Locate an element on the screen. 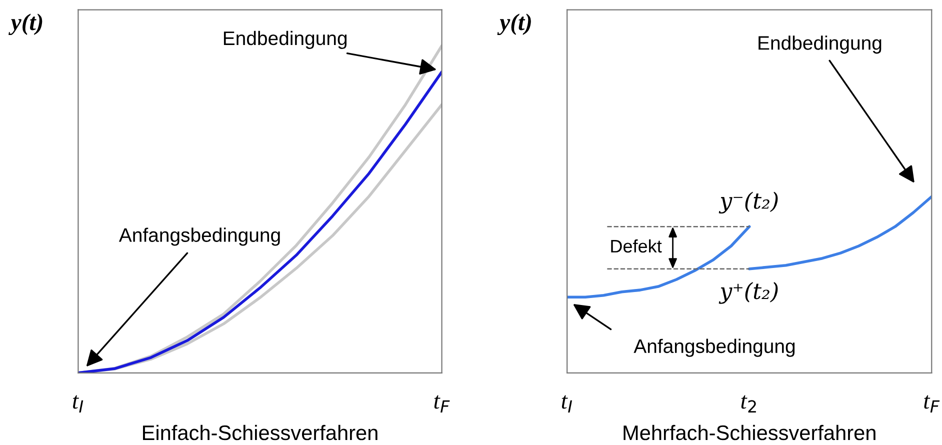 The width and height of the screenshot is (942, 445). x-axis-title: Mehrfach-Schiessverfahren is located at coordinates (750, 432).